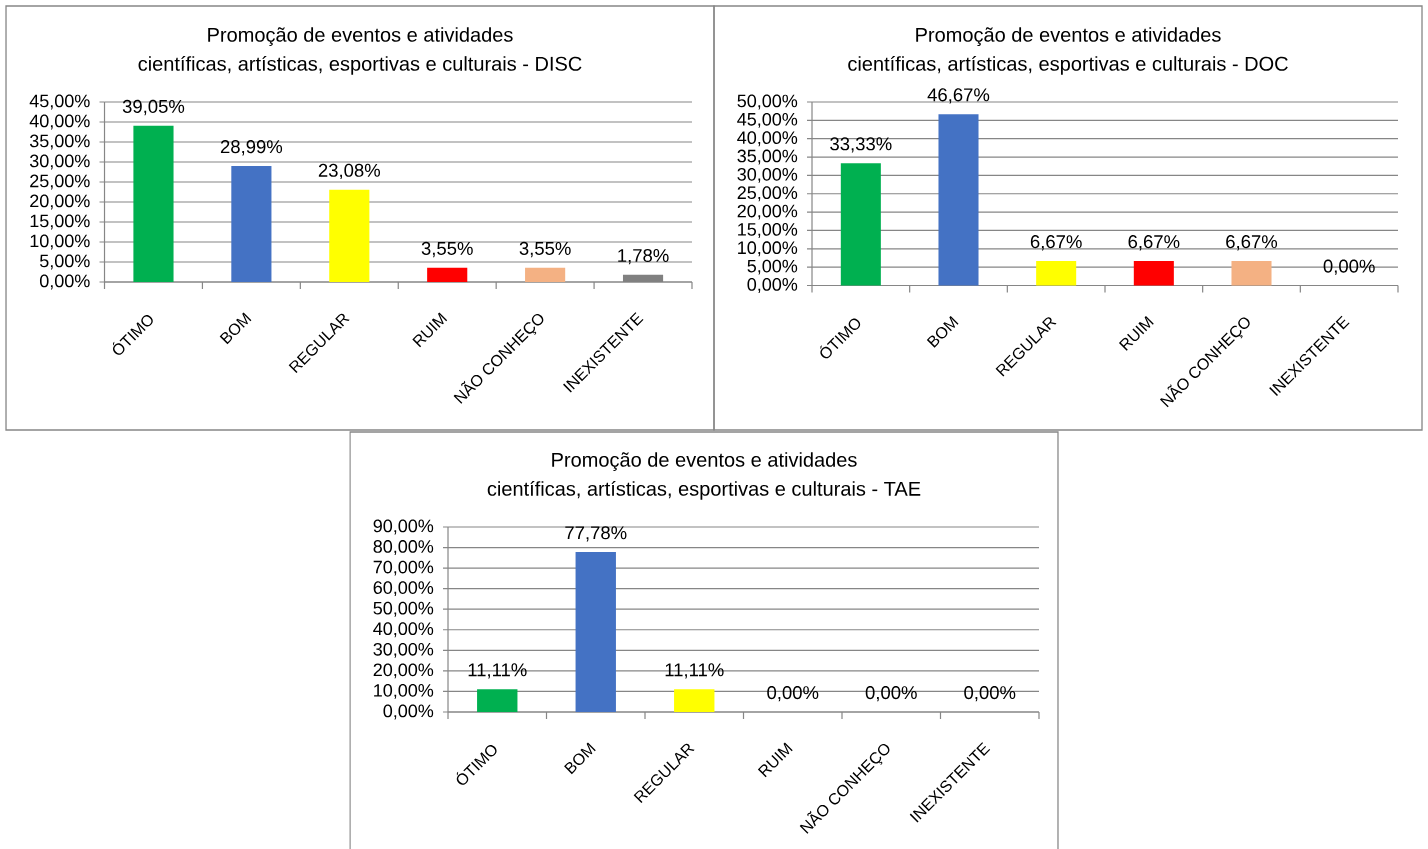 The image size is (1428, 849). Describe the element at coordinates (360, 51) in the screenshot. I see `chart-title: Promoção de eventos e atividades científicas, artísticas, esportivas e culturais - DISC` at that location.